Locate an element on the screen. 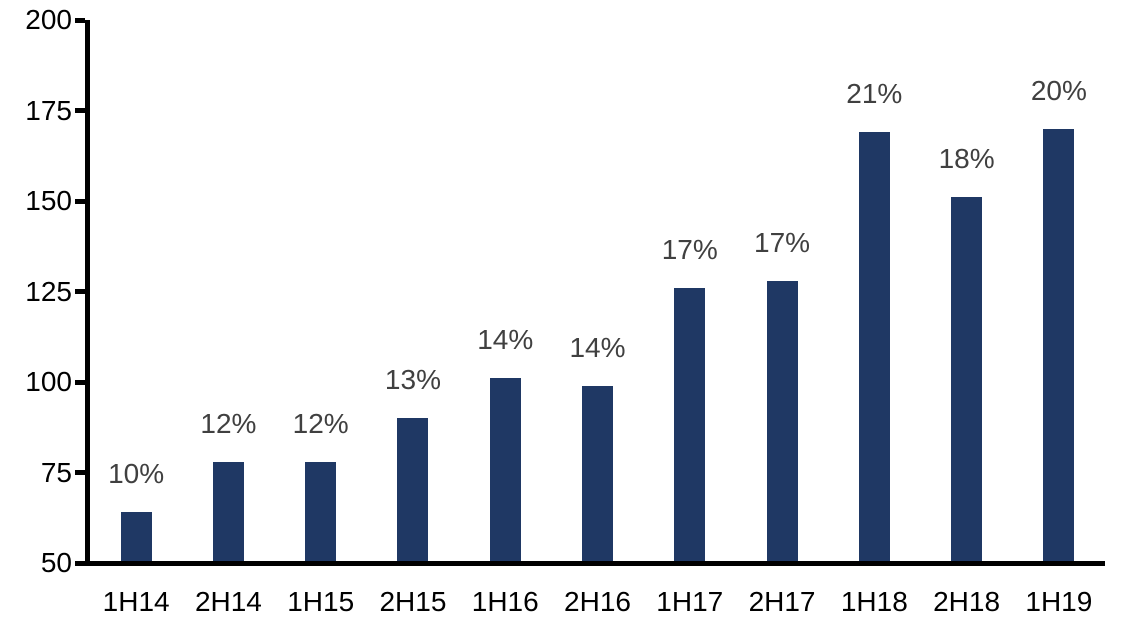 This screenshot has height=641, width=1129. y-tick-label: 200 is located at coordinates (48, 19).